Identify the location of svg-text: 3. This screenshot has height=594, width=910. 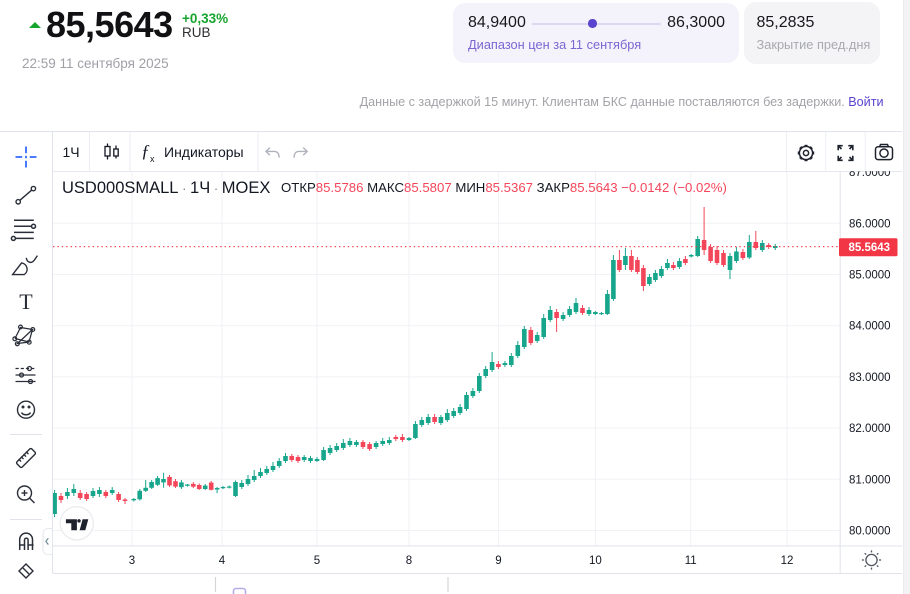
(132, 561).